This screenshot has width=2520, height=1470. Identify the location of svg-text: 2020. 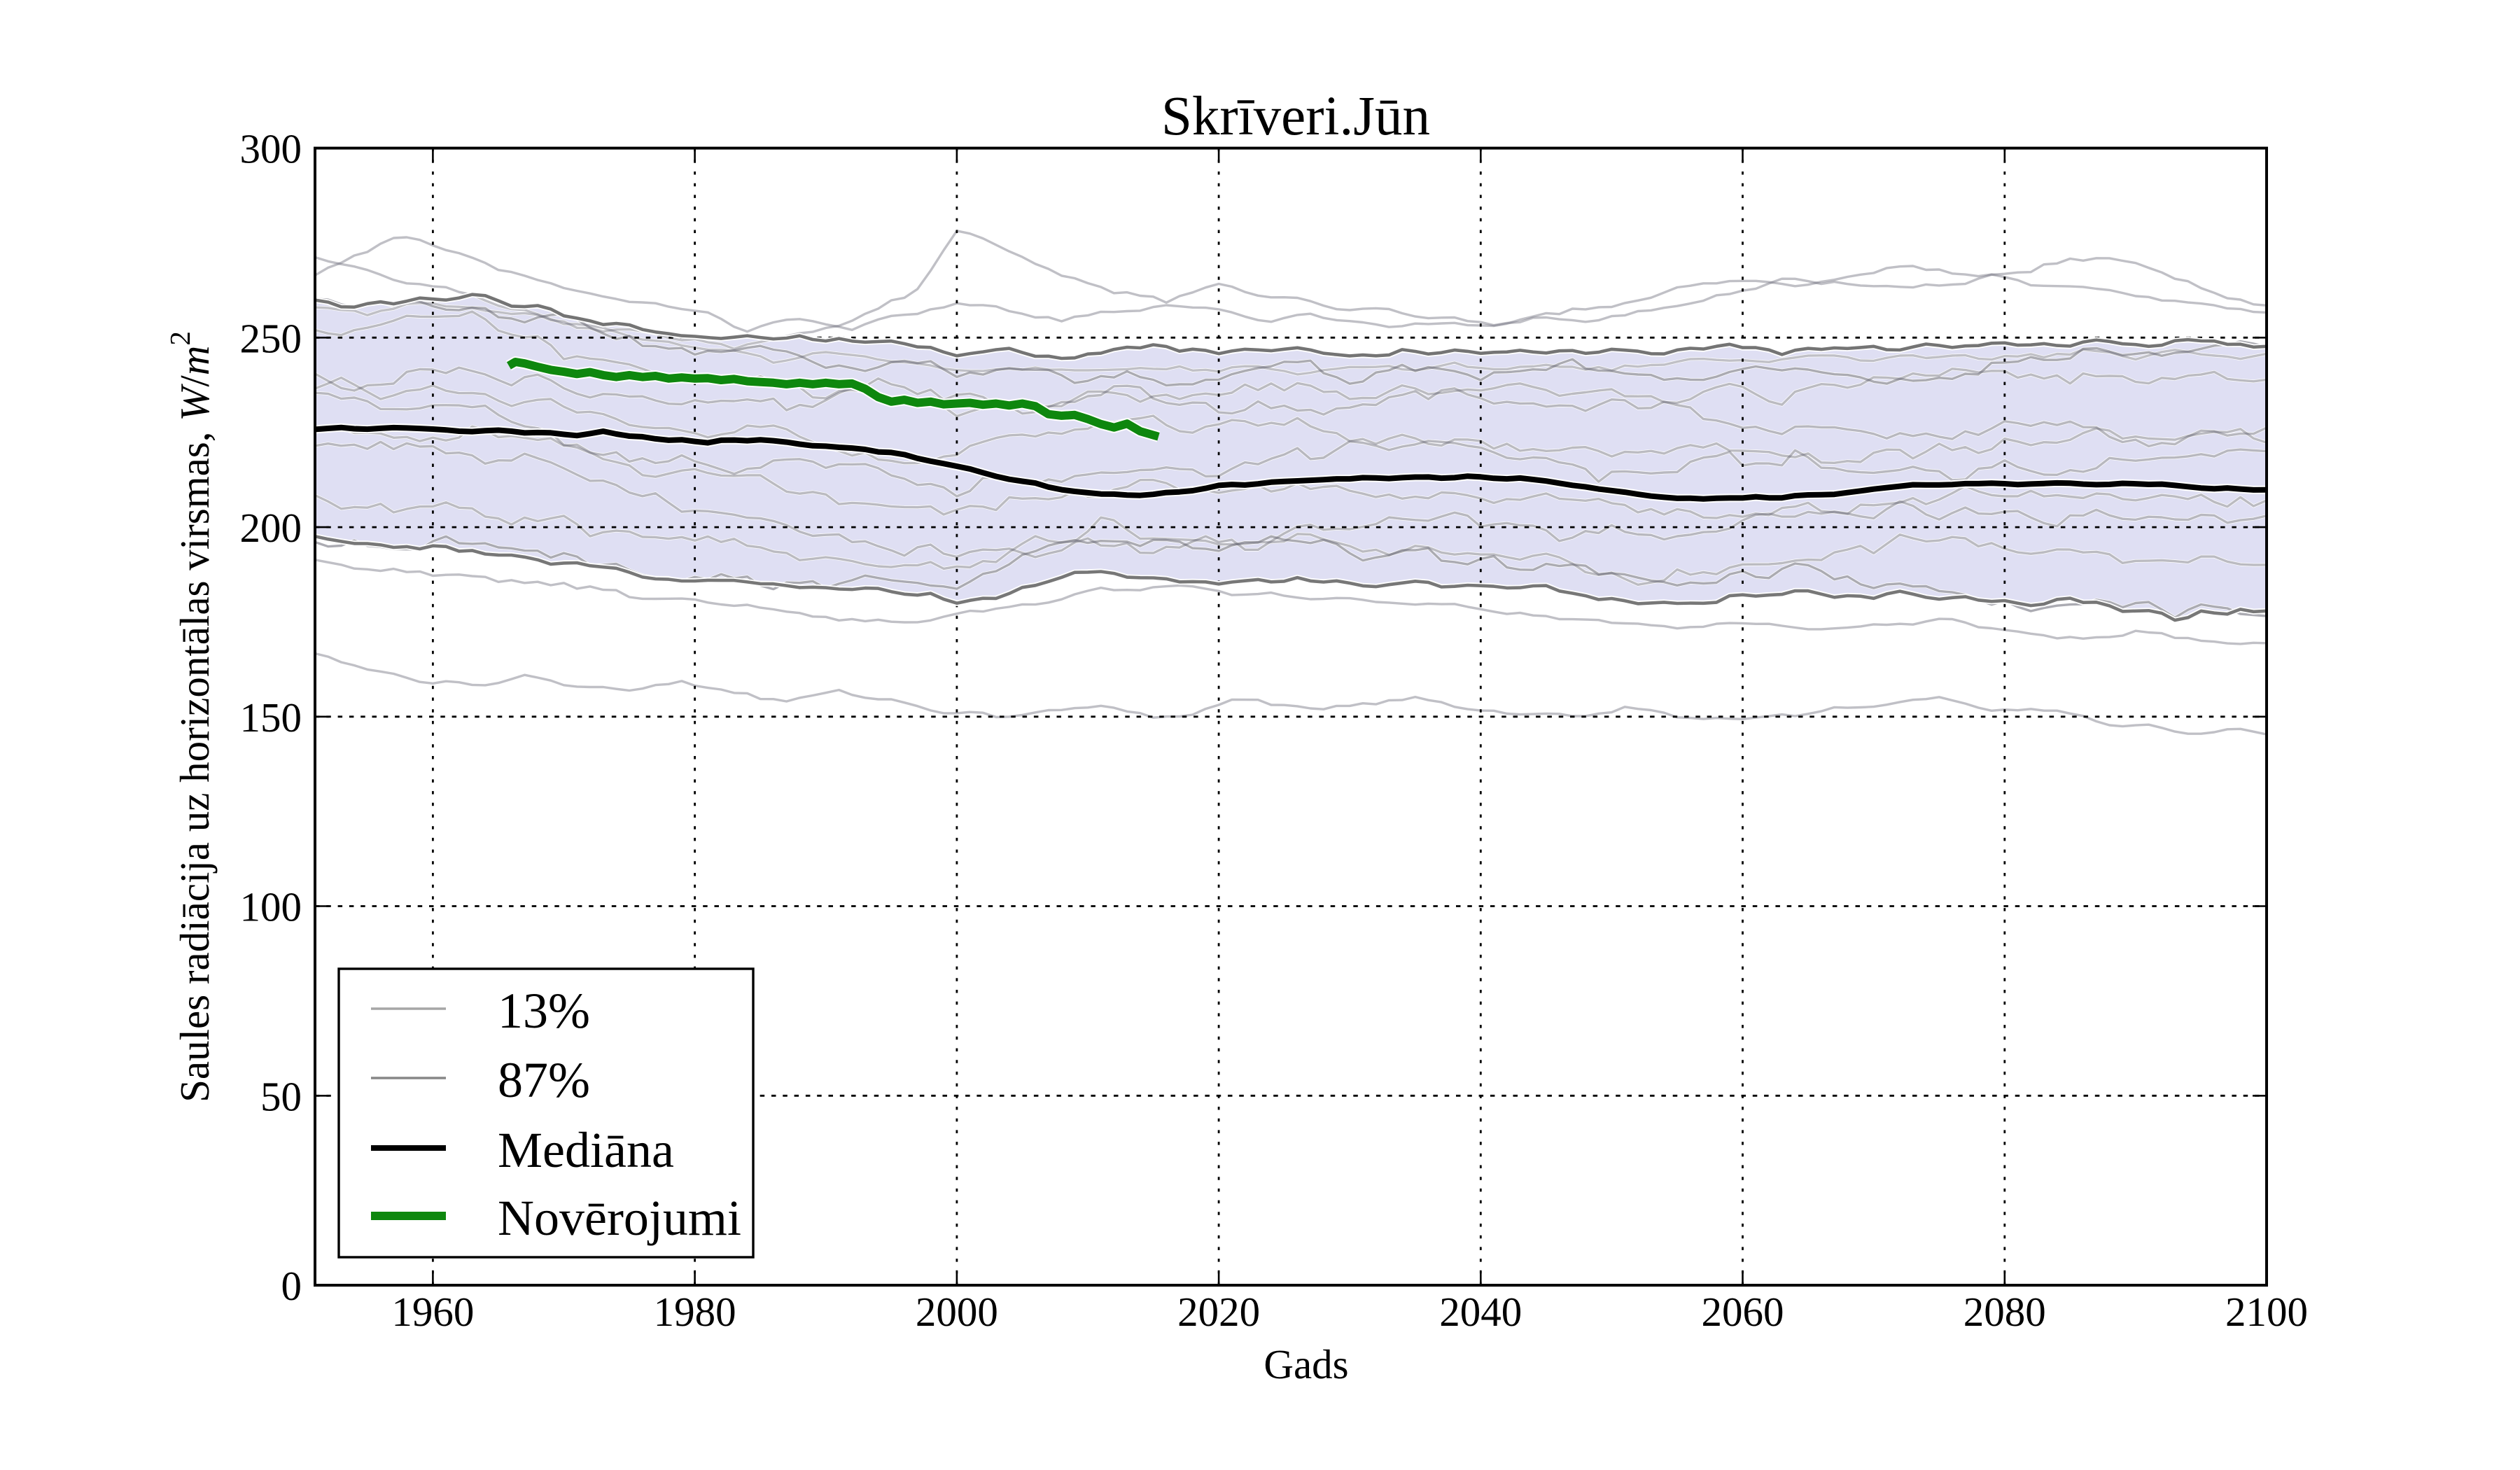
(1218, 1312).